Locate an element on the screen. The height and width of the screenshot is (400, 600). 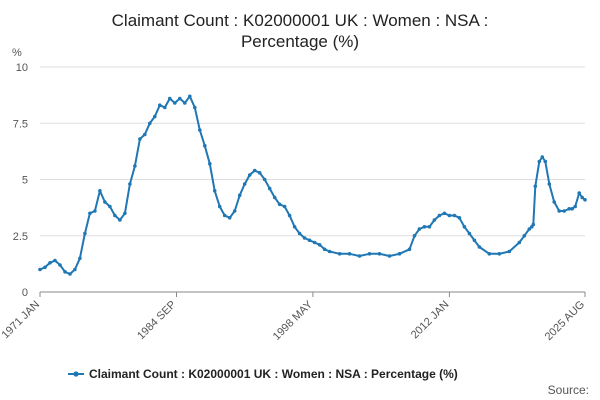
y-tick-label: 10 is located at coordinates (22, 68).